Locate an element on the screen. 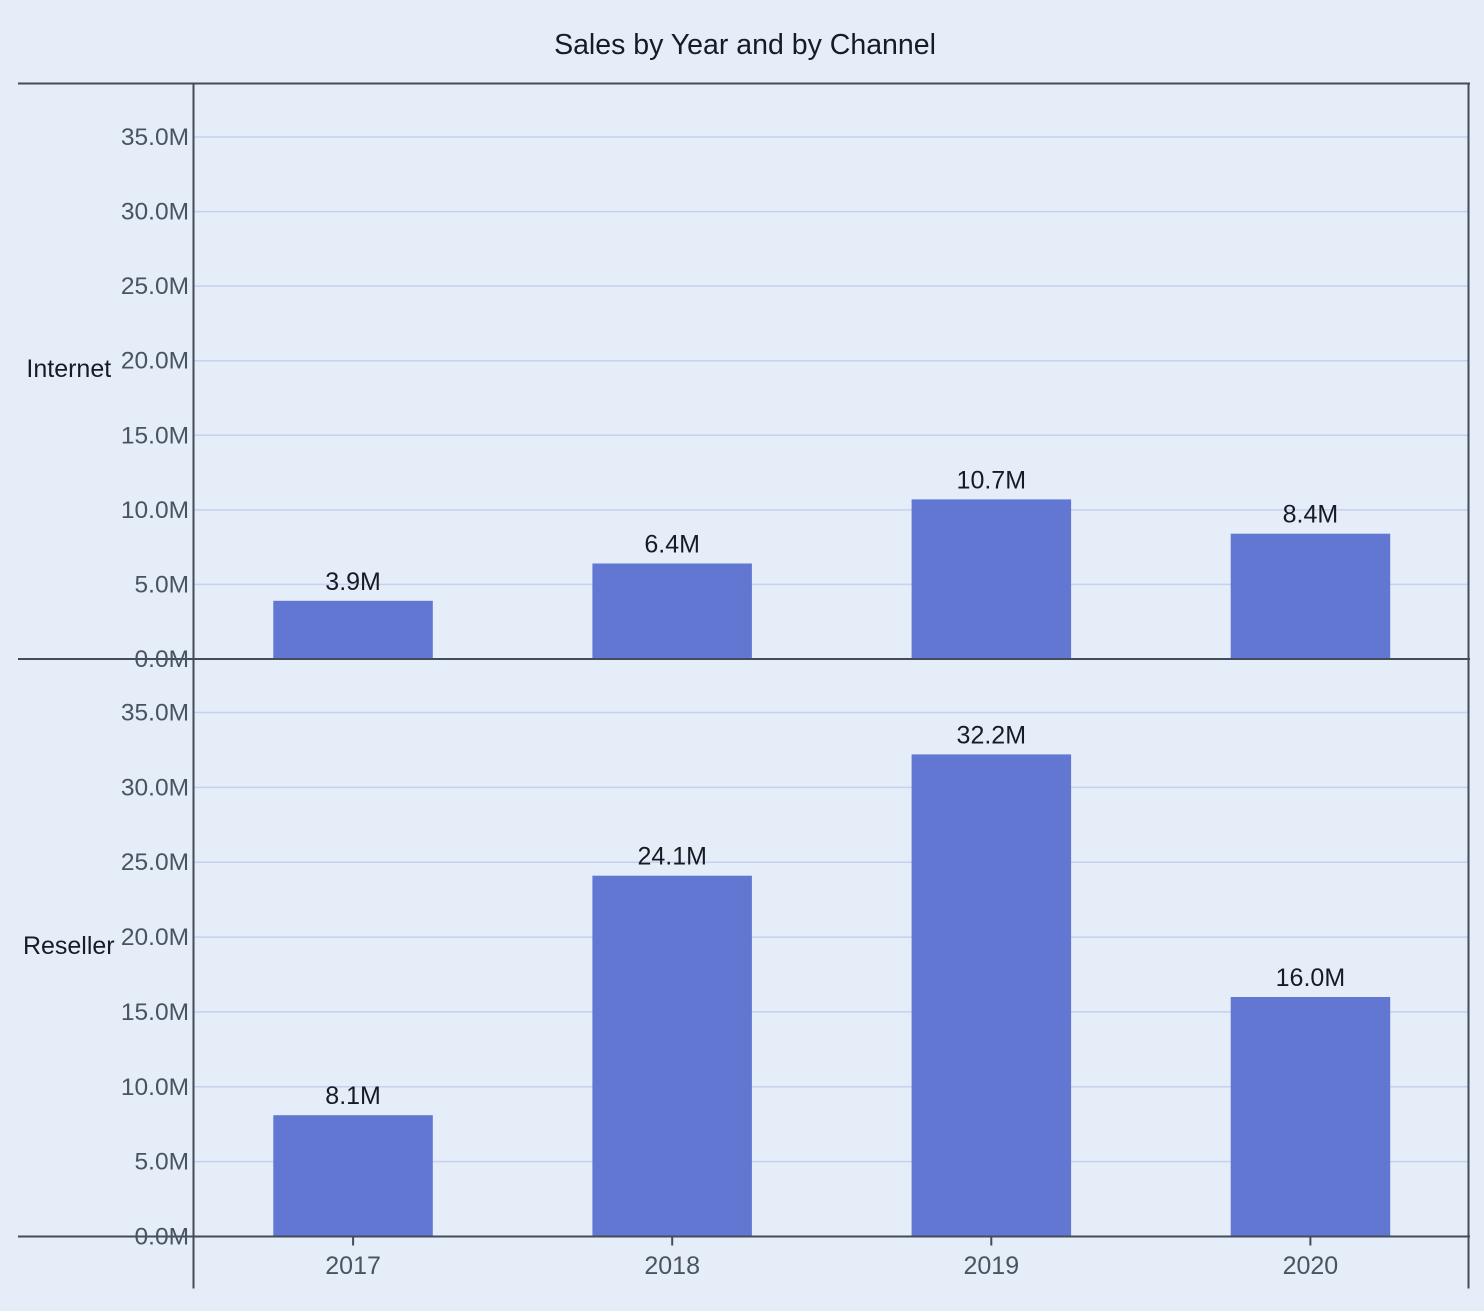 This screenshot has height=1311, width=1484. svg-text: 2017 is located at coordinates (353, 1266).